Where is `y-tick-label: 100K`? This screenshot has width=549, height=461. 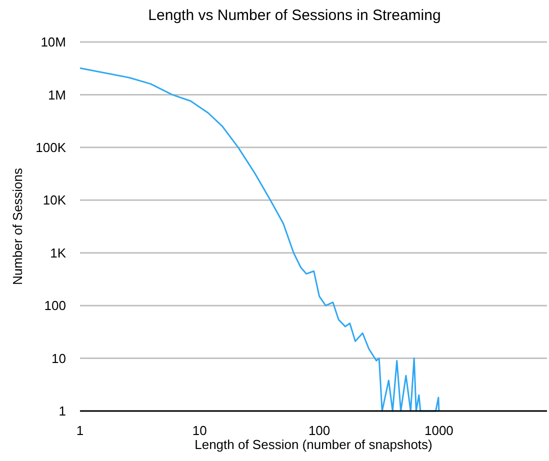
y-tick-label: 100K is located at coordinates (51, 147).